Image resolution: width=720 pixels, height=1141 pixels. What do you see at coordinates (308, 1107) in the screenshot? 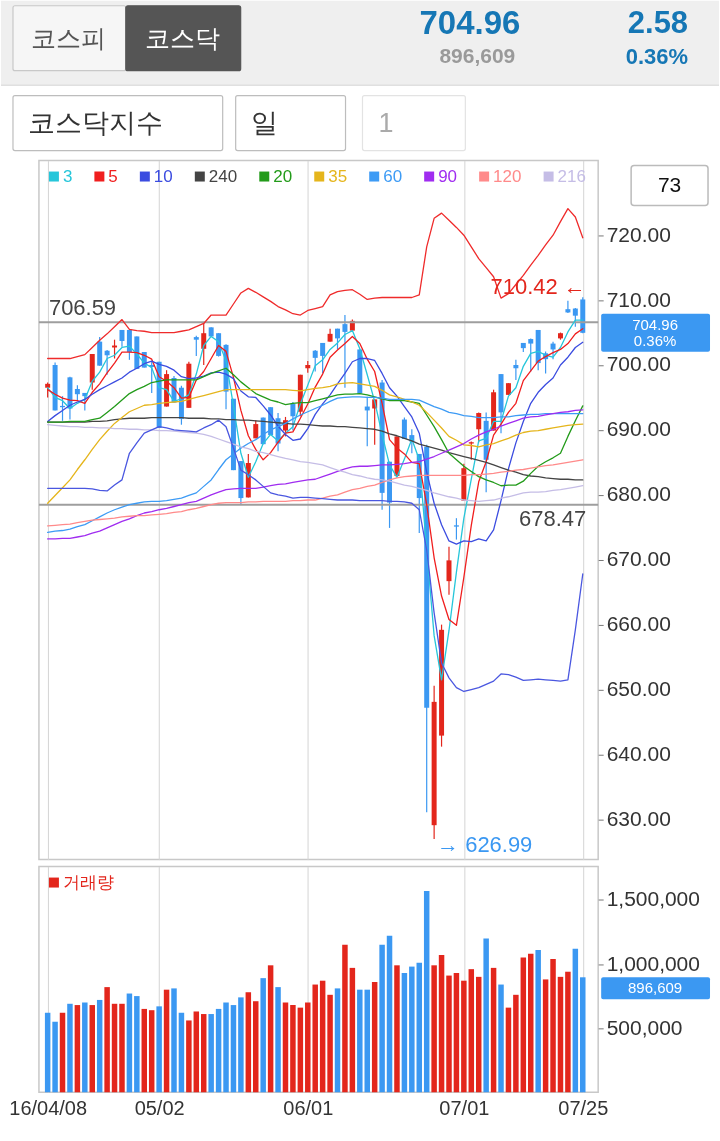
I see `x-tick-label: 06/01` at bounding box center [308, 1107].